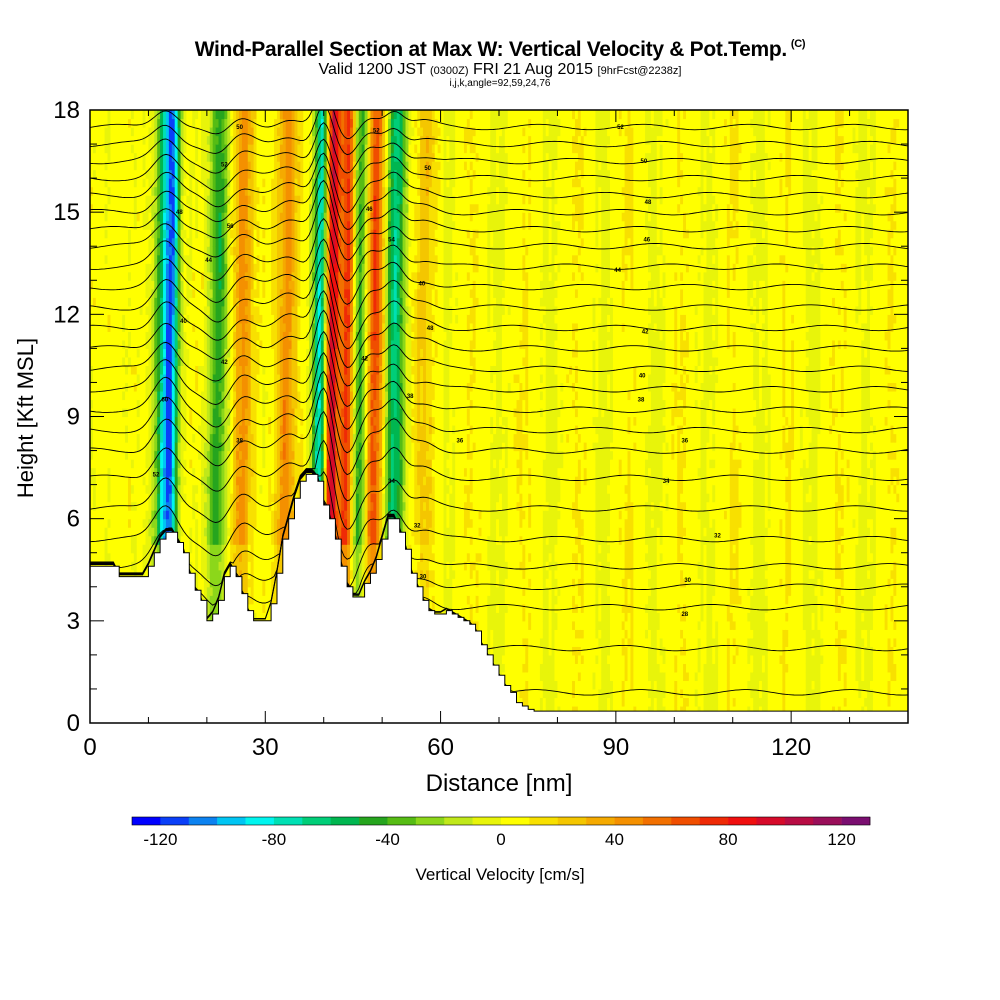 Image resolution: width=1000 pixels, height=1000 pixels. Describe the element at coordinates (66, 110) in the screenshot. I see `y-tick-label: 18` at that location.